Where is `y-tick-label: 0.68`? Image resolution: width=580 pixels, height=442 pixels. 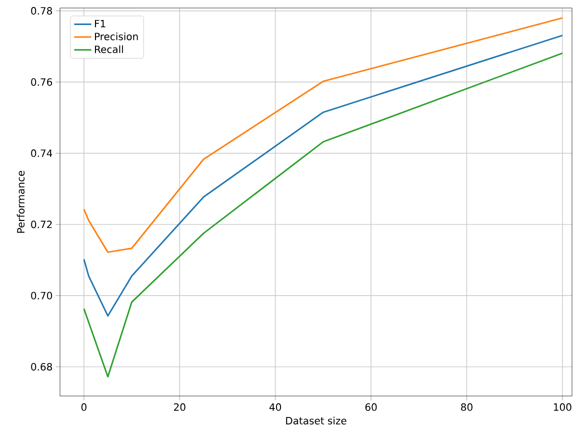 y-tick-label: 0.68 is located at coordinates (41, 367).